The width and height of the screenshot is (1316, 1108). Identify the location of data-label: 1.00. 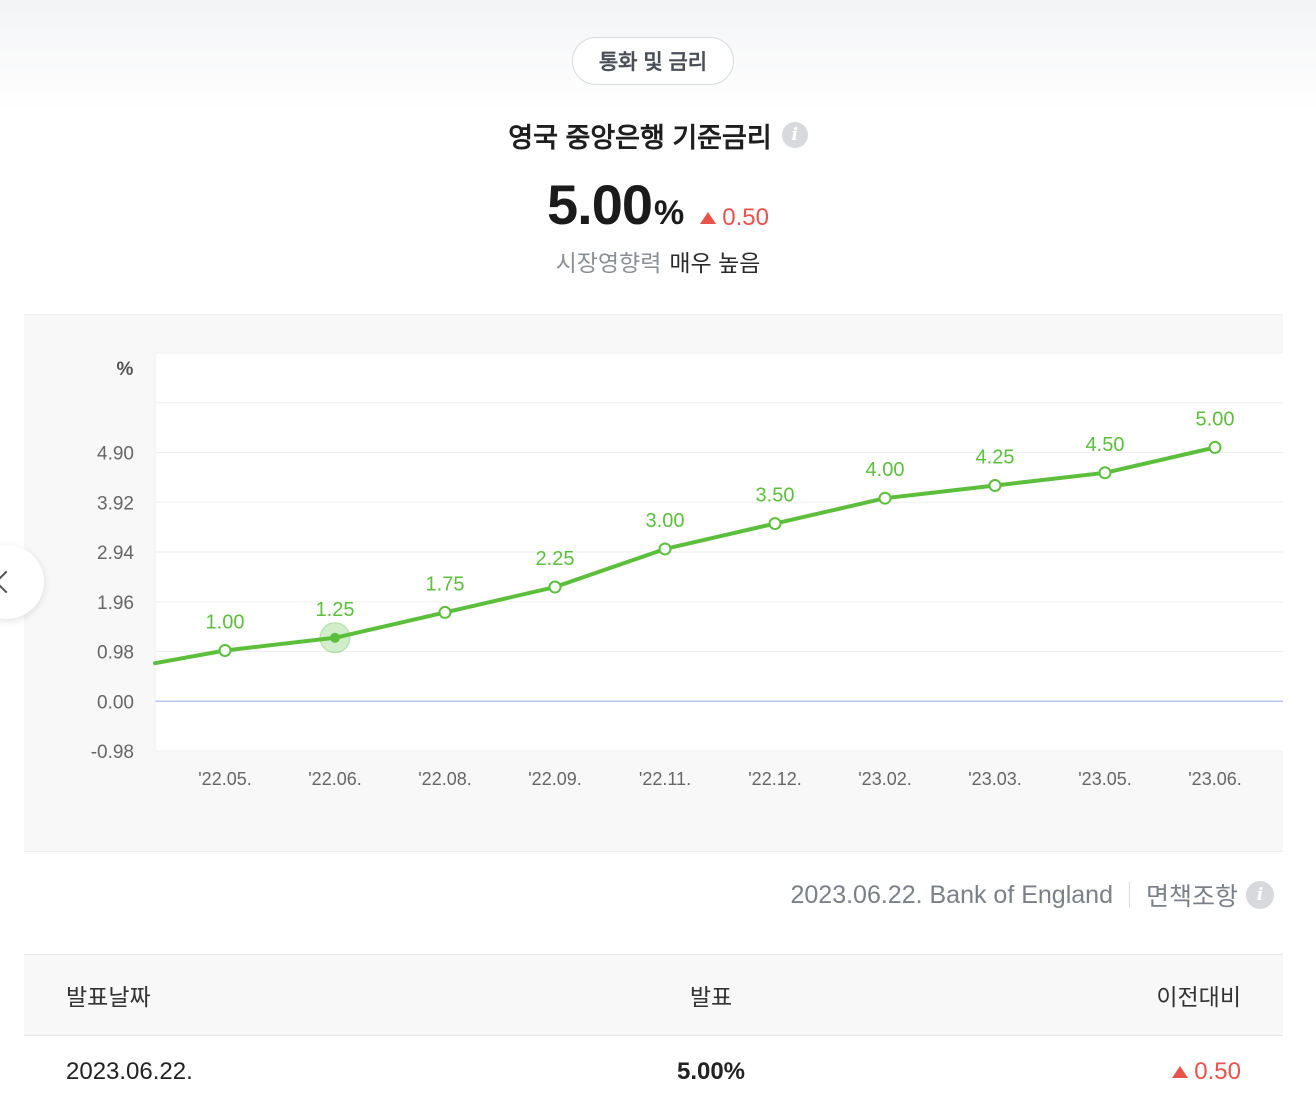
(225, 622).